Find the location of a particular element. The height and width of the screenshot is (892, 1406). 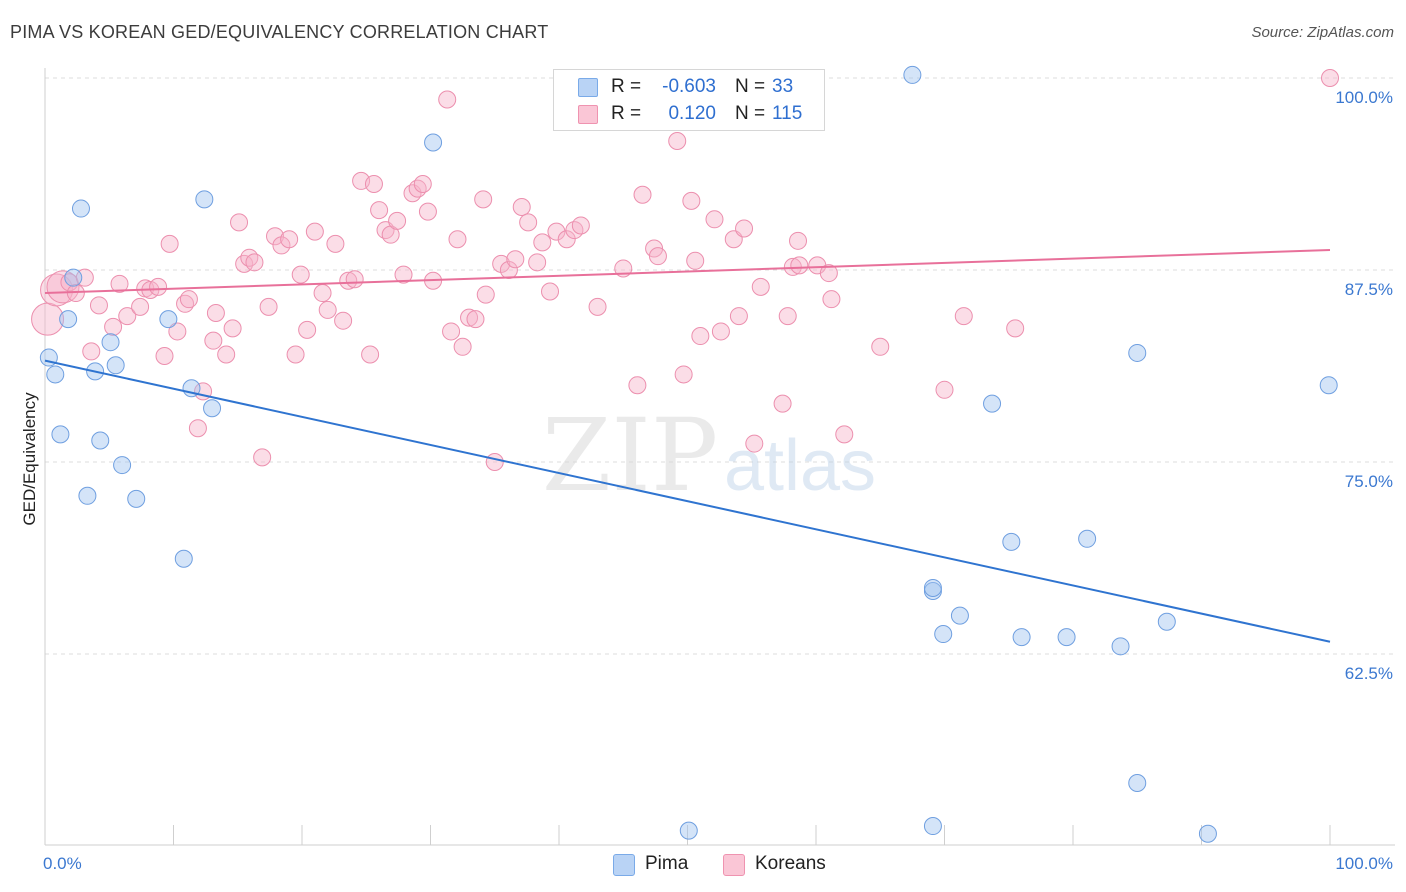

koreans-legend-swatch is located at coordinates (734, 865).